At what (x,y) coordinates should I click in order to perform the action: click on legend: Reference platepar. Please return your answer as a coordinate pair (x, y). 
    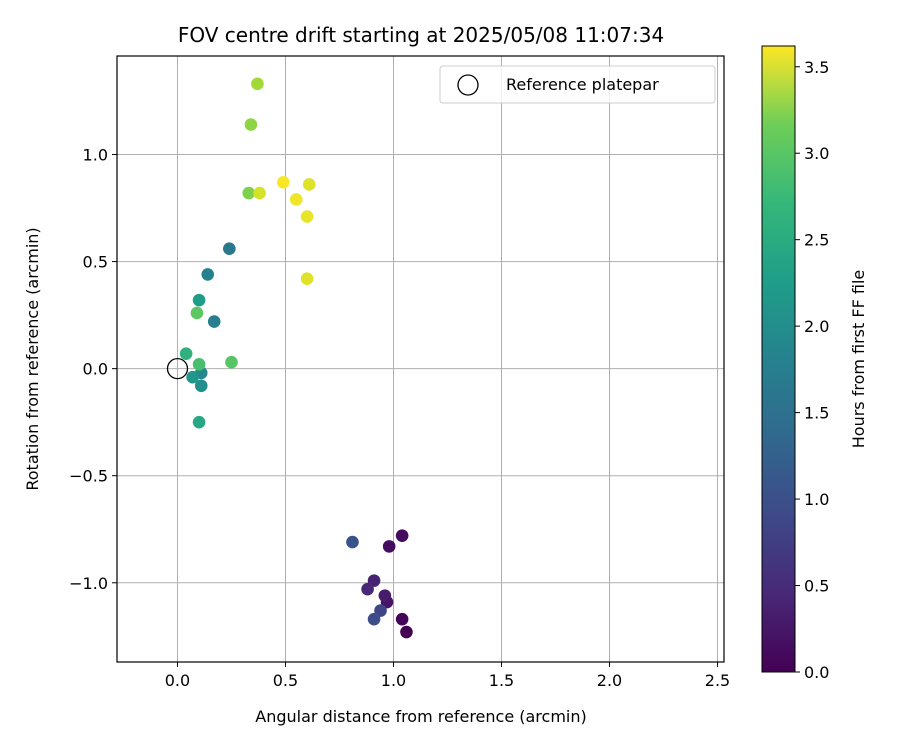
    Looking at the image, I should click on (577, 84).